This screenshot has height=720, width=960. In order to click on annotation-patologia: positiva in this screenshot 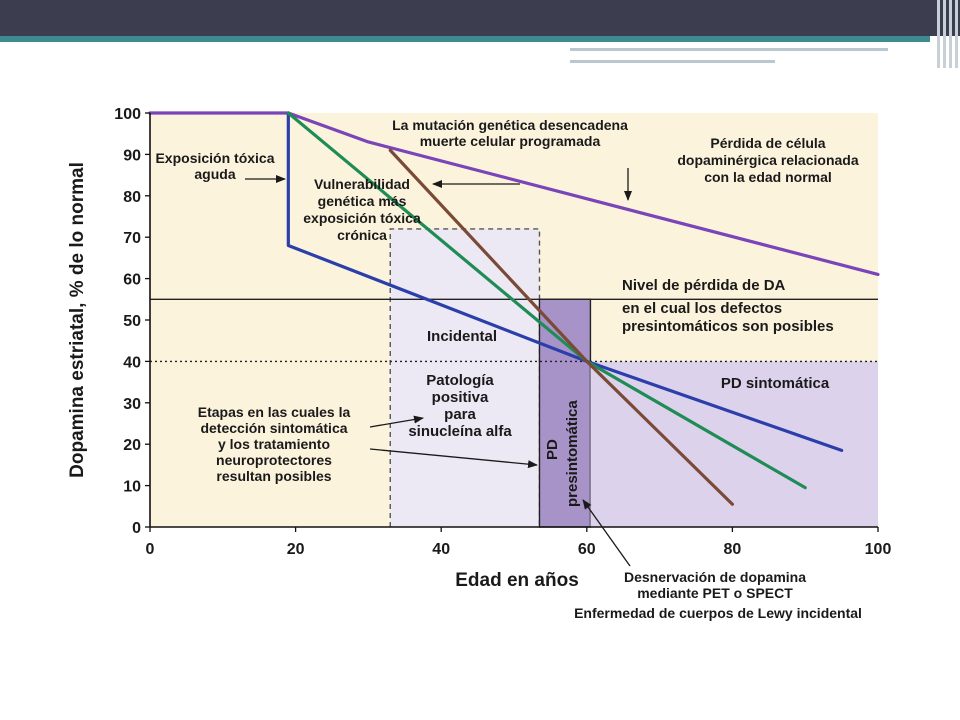, I will do `click(460, 397)`.